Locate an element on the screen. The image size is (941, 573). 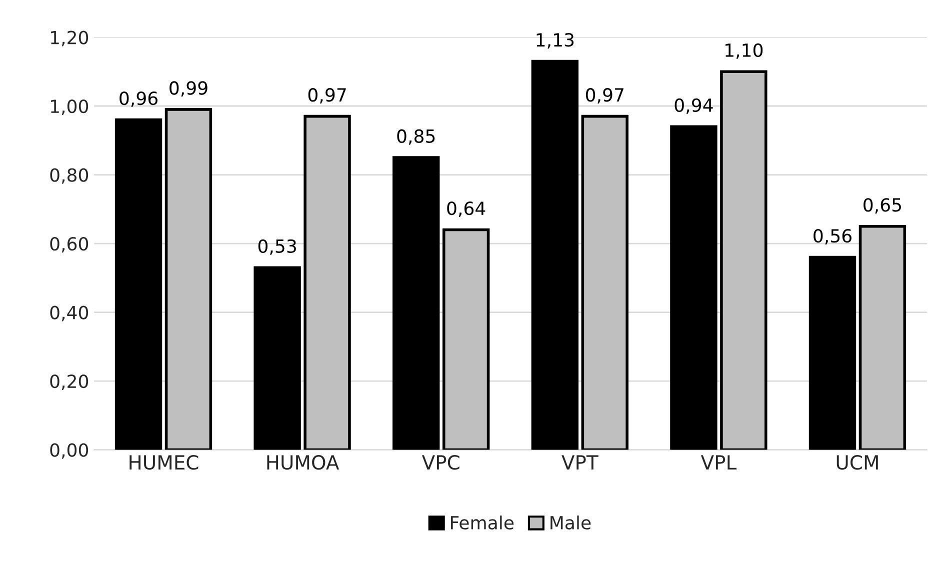
legend-label: Female is located at coordinates (482, 523).